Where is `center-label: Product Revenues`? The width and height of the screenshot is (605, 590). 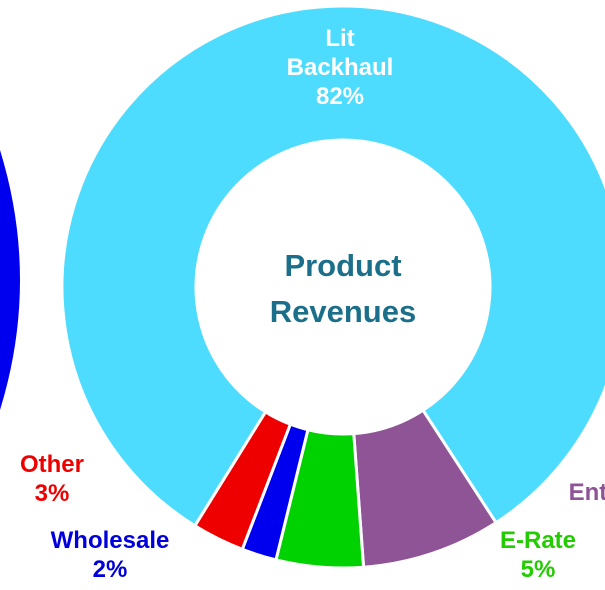 center-label: Product Revenues is located at coordinates (343, 288).